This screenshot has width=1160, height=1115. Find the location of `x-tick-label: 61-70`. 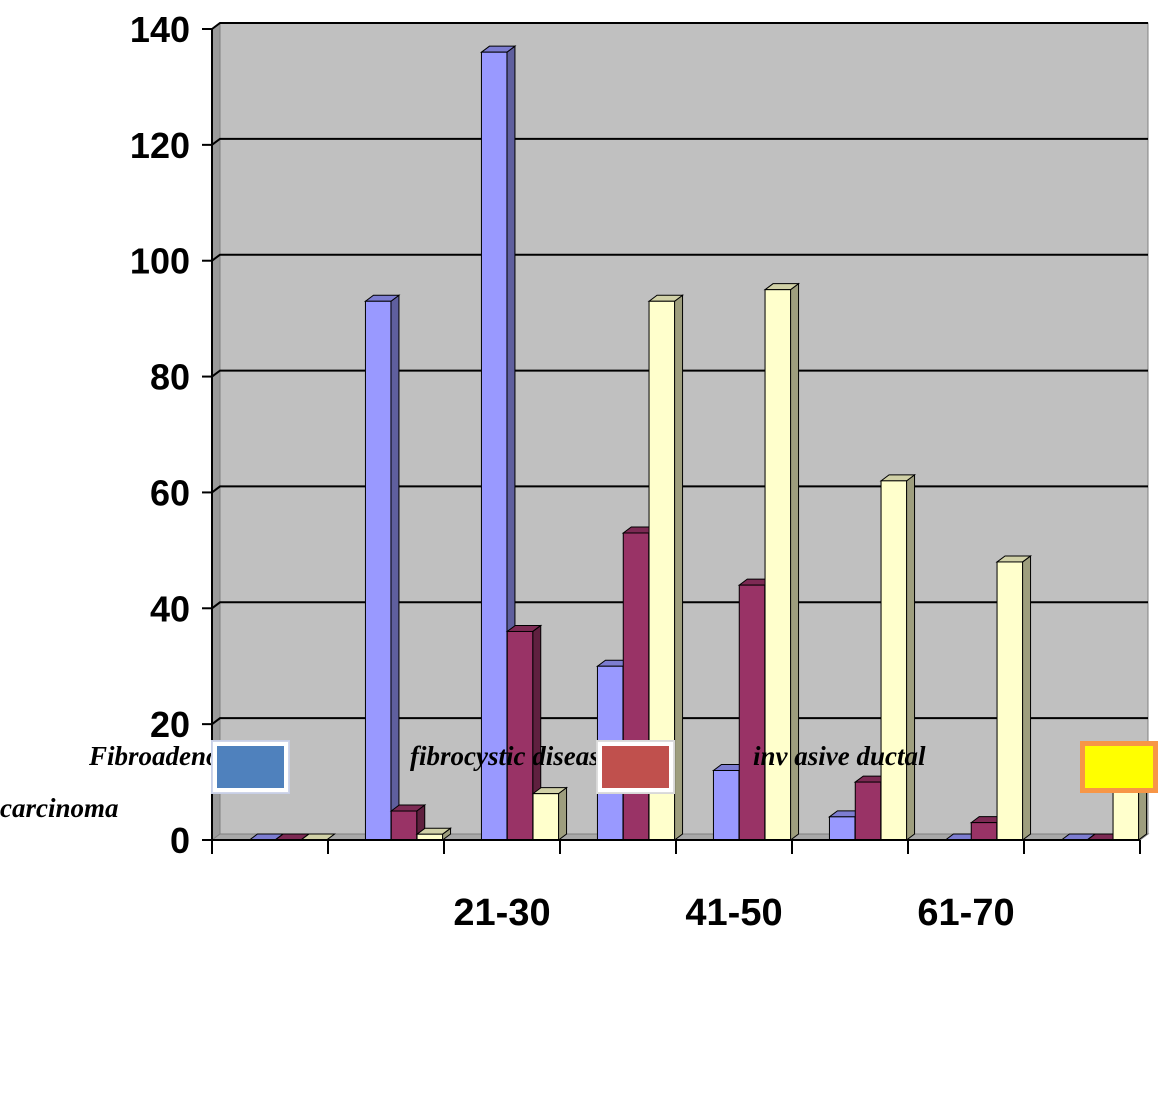

x-tick-label: 61-70 is located at coordinates (965, 913).